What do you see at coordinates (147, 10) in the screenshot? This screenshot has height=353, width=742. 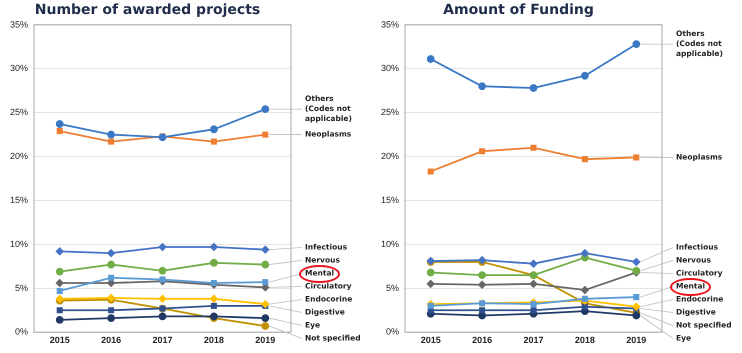 I see `chart-title: Number of awarded projects` at bounding box center [147, 10].